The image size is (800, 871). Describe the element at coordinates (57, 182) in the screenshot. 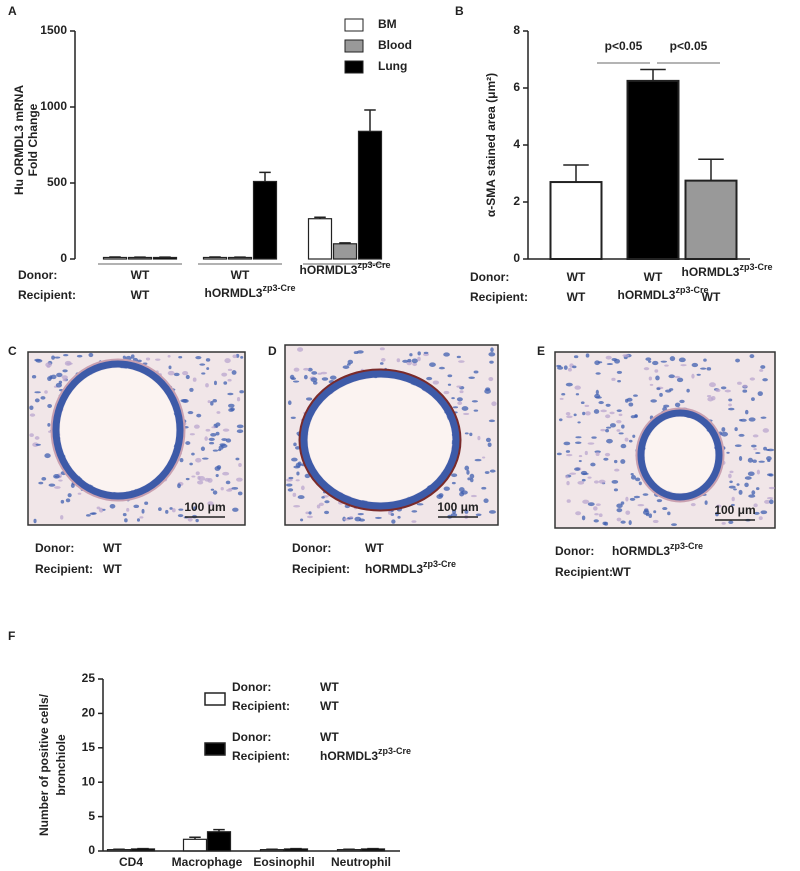

I see `y-tick-label: 500` at that location.